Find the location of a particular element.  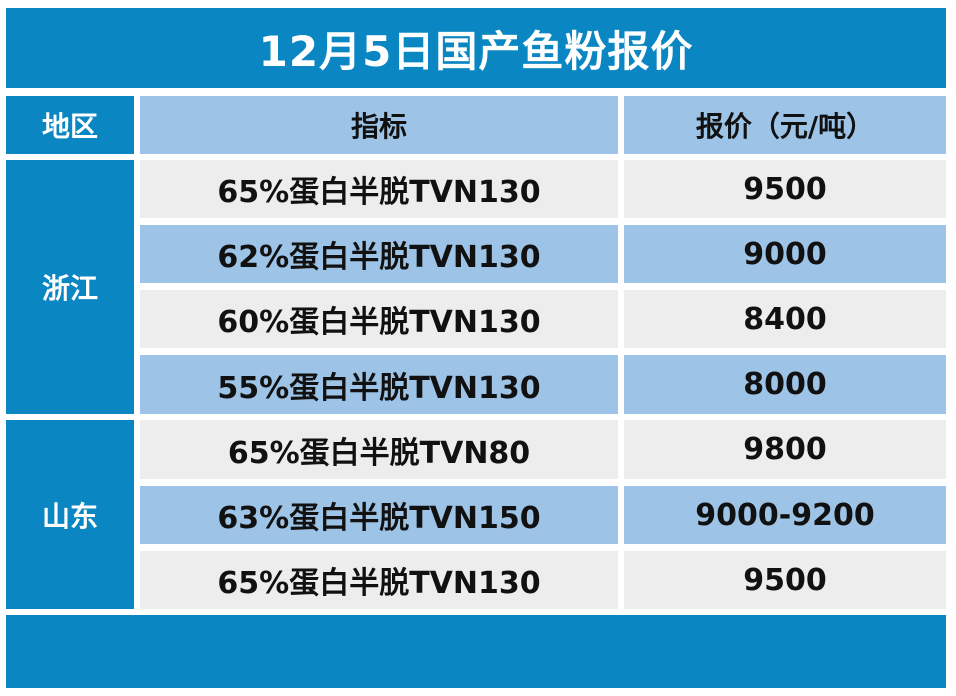

price-cell: 9800 is located at coordinates (785, 449).